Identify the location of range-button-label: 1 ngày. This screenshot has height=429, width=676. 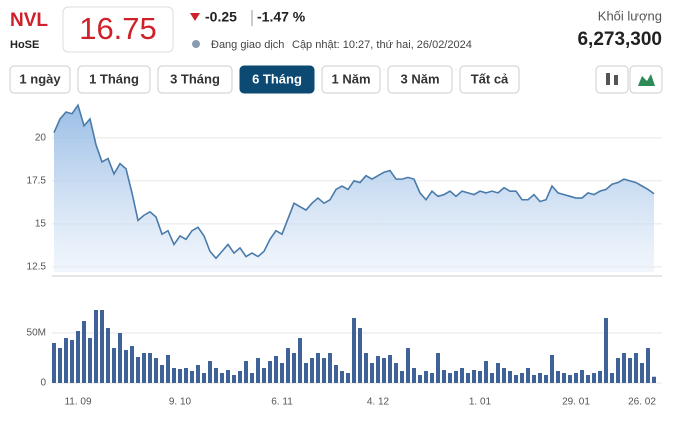
(40, 78).